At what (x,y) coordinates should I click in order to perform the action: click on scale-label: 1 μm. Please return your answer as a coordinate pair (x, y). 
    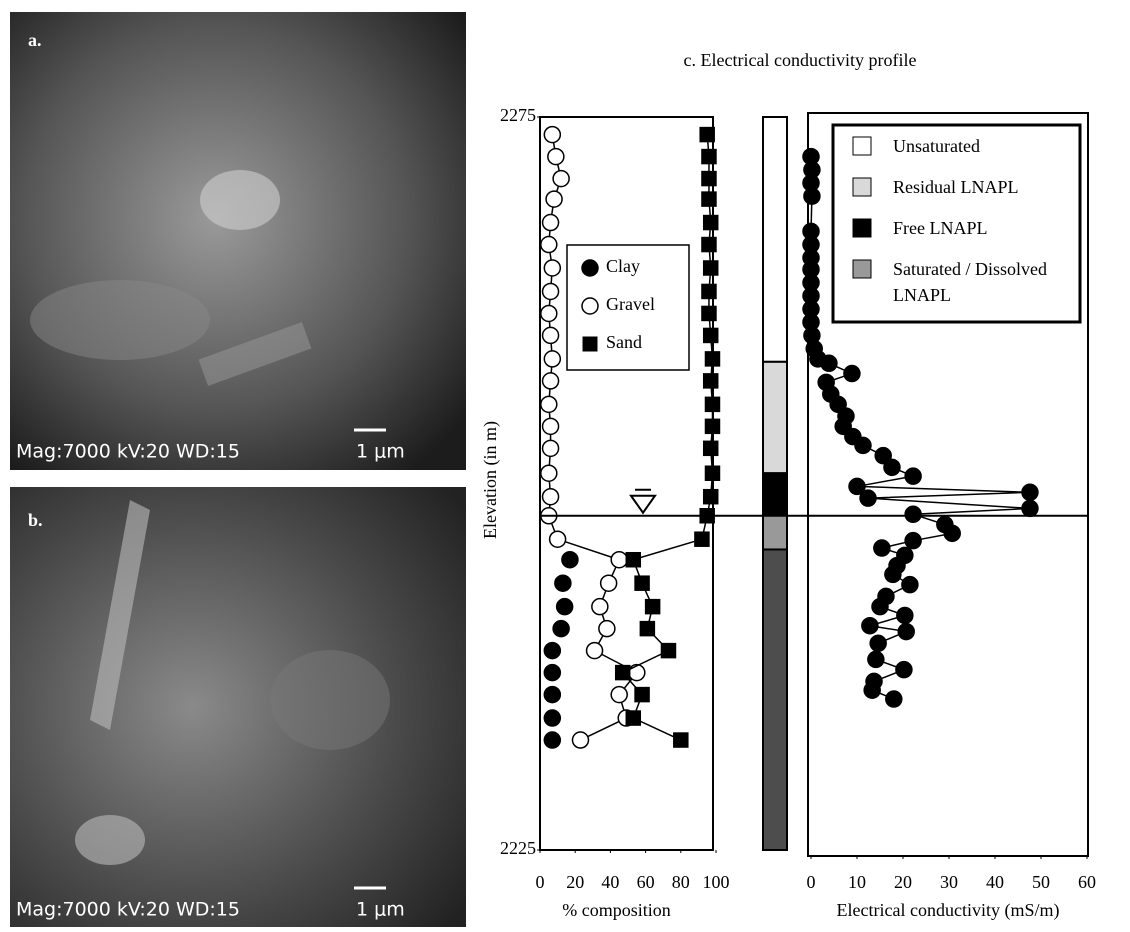
    Looking at the image, I should click on (380, 910).